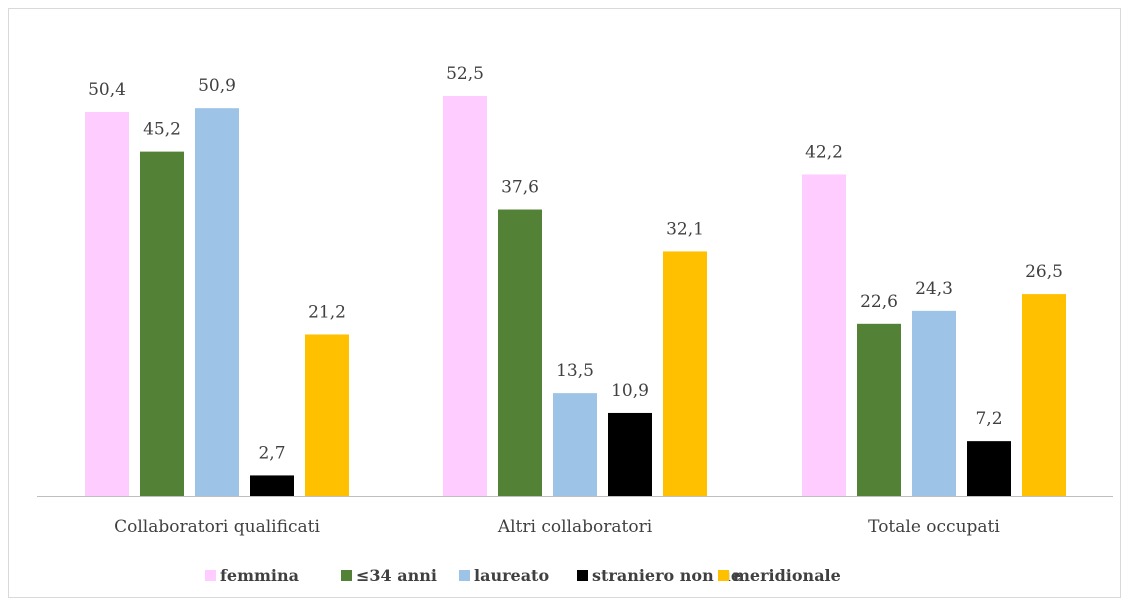  Describe the element at coordinates (630, 391) in the screenshot. I see `data-label: 10,9` at that location.